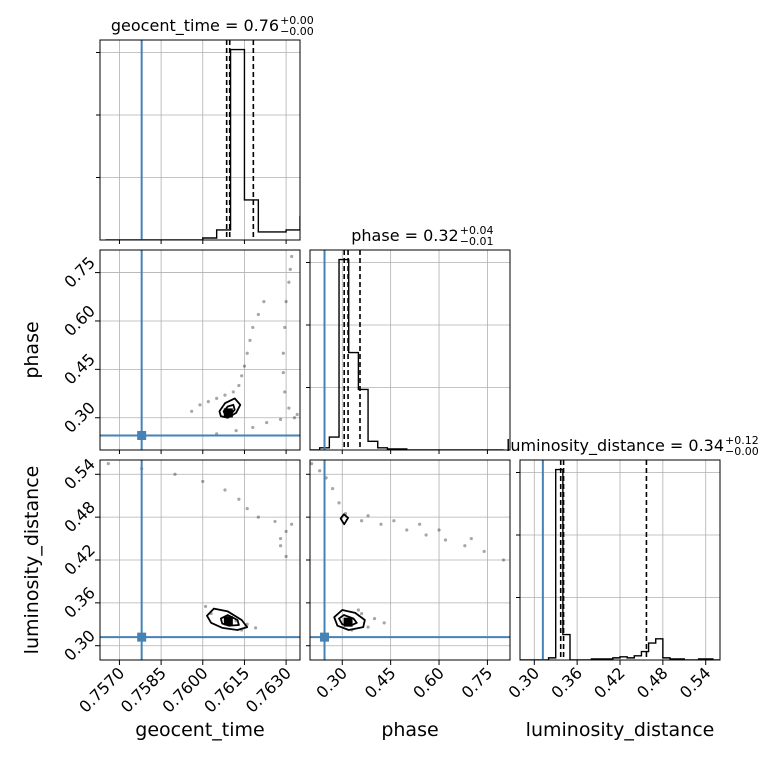 This screenshot has width=760, height=760. I want to click on x-tick-label: 0.7630, so click(268, 689).